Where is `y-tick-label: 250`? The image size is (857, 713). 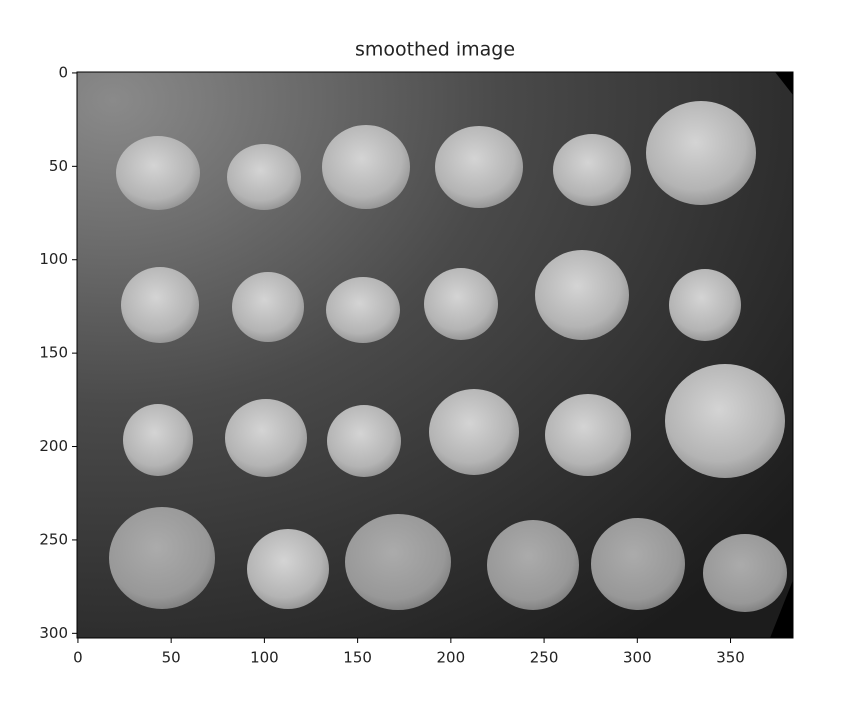
y-tick-label: 250 is located at coordinates (53, 539).